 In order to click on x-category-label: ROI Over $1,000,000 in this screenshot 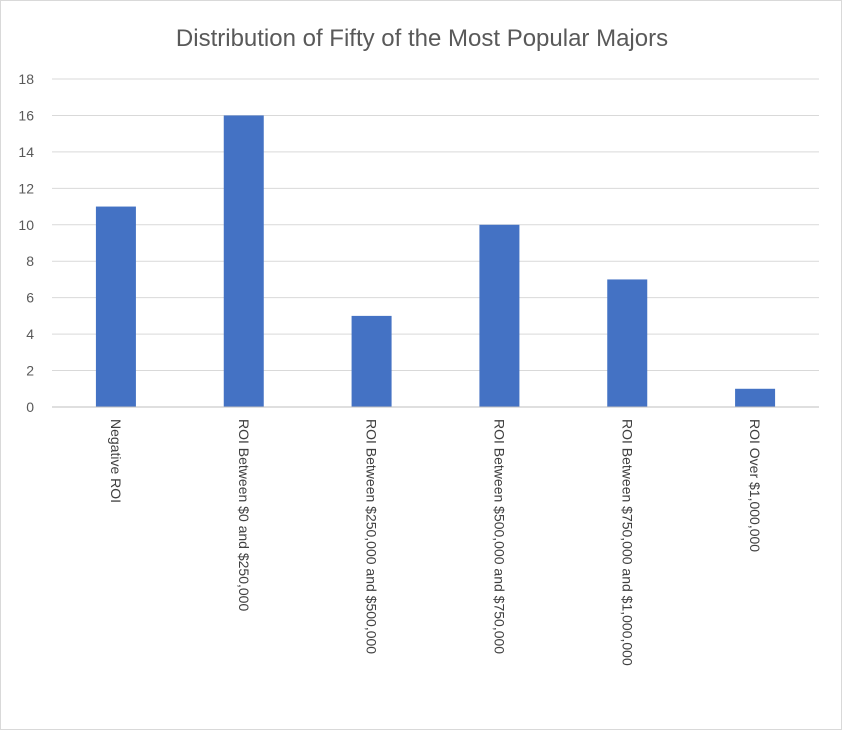, I will do `click(755, 485)`.